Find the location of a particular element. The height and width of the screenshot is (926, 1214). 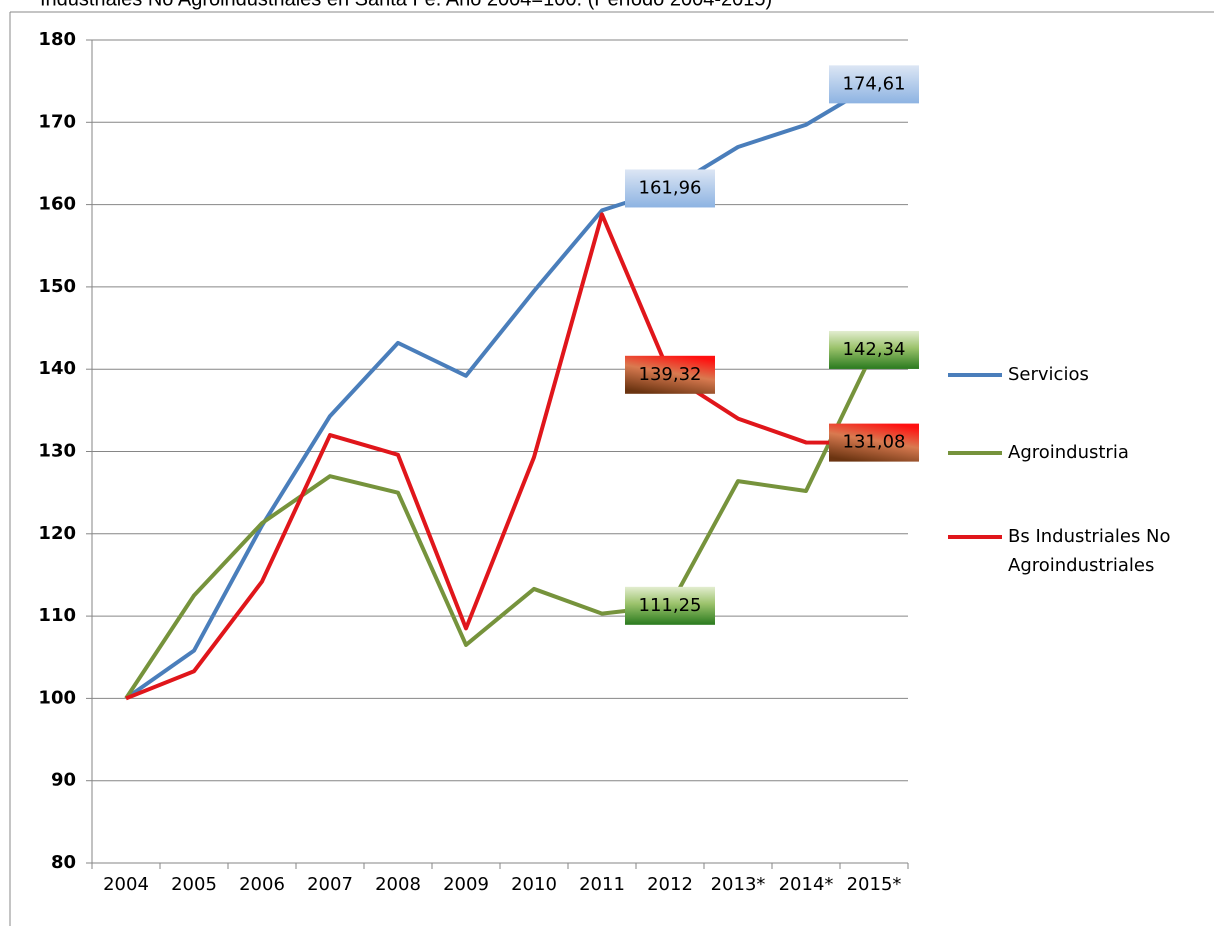

y-tick-label: 130 is located at coordinates (57, 451).